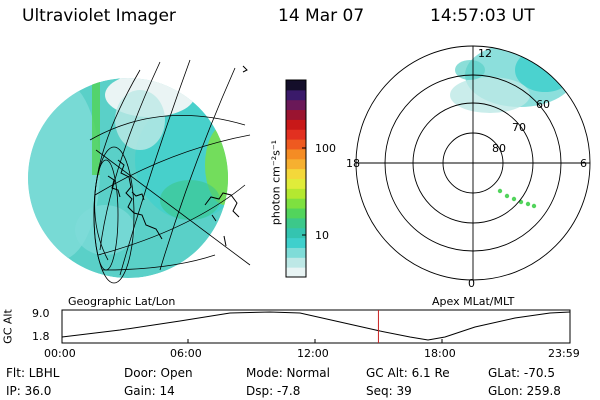 The height and width of the screenshot is (400, 600). I want to click on timeline-xtick-2359: 23:59, so click(564, 353).